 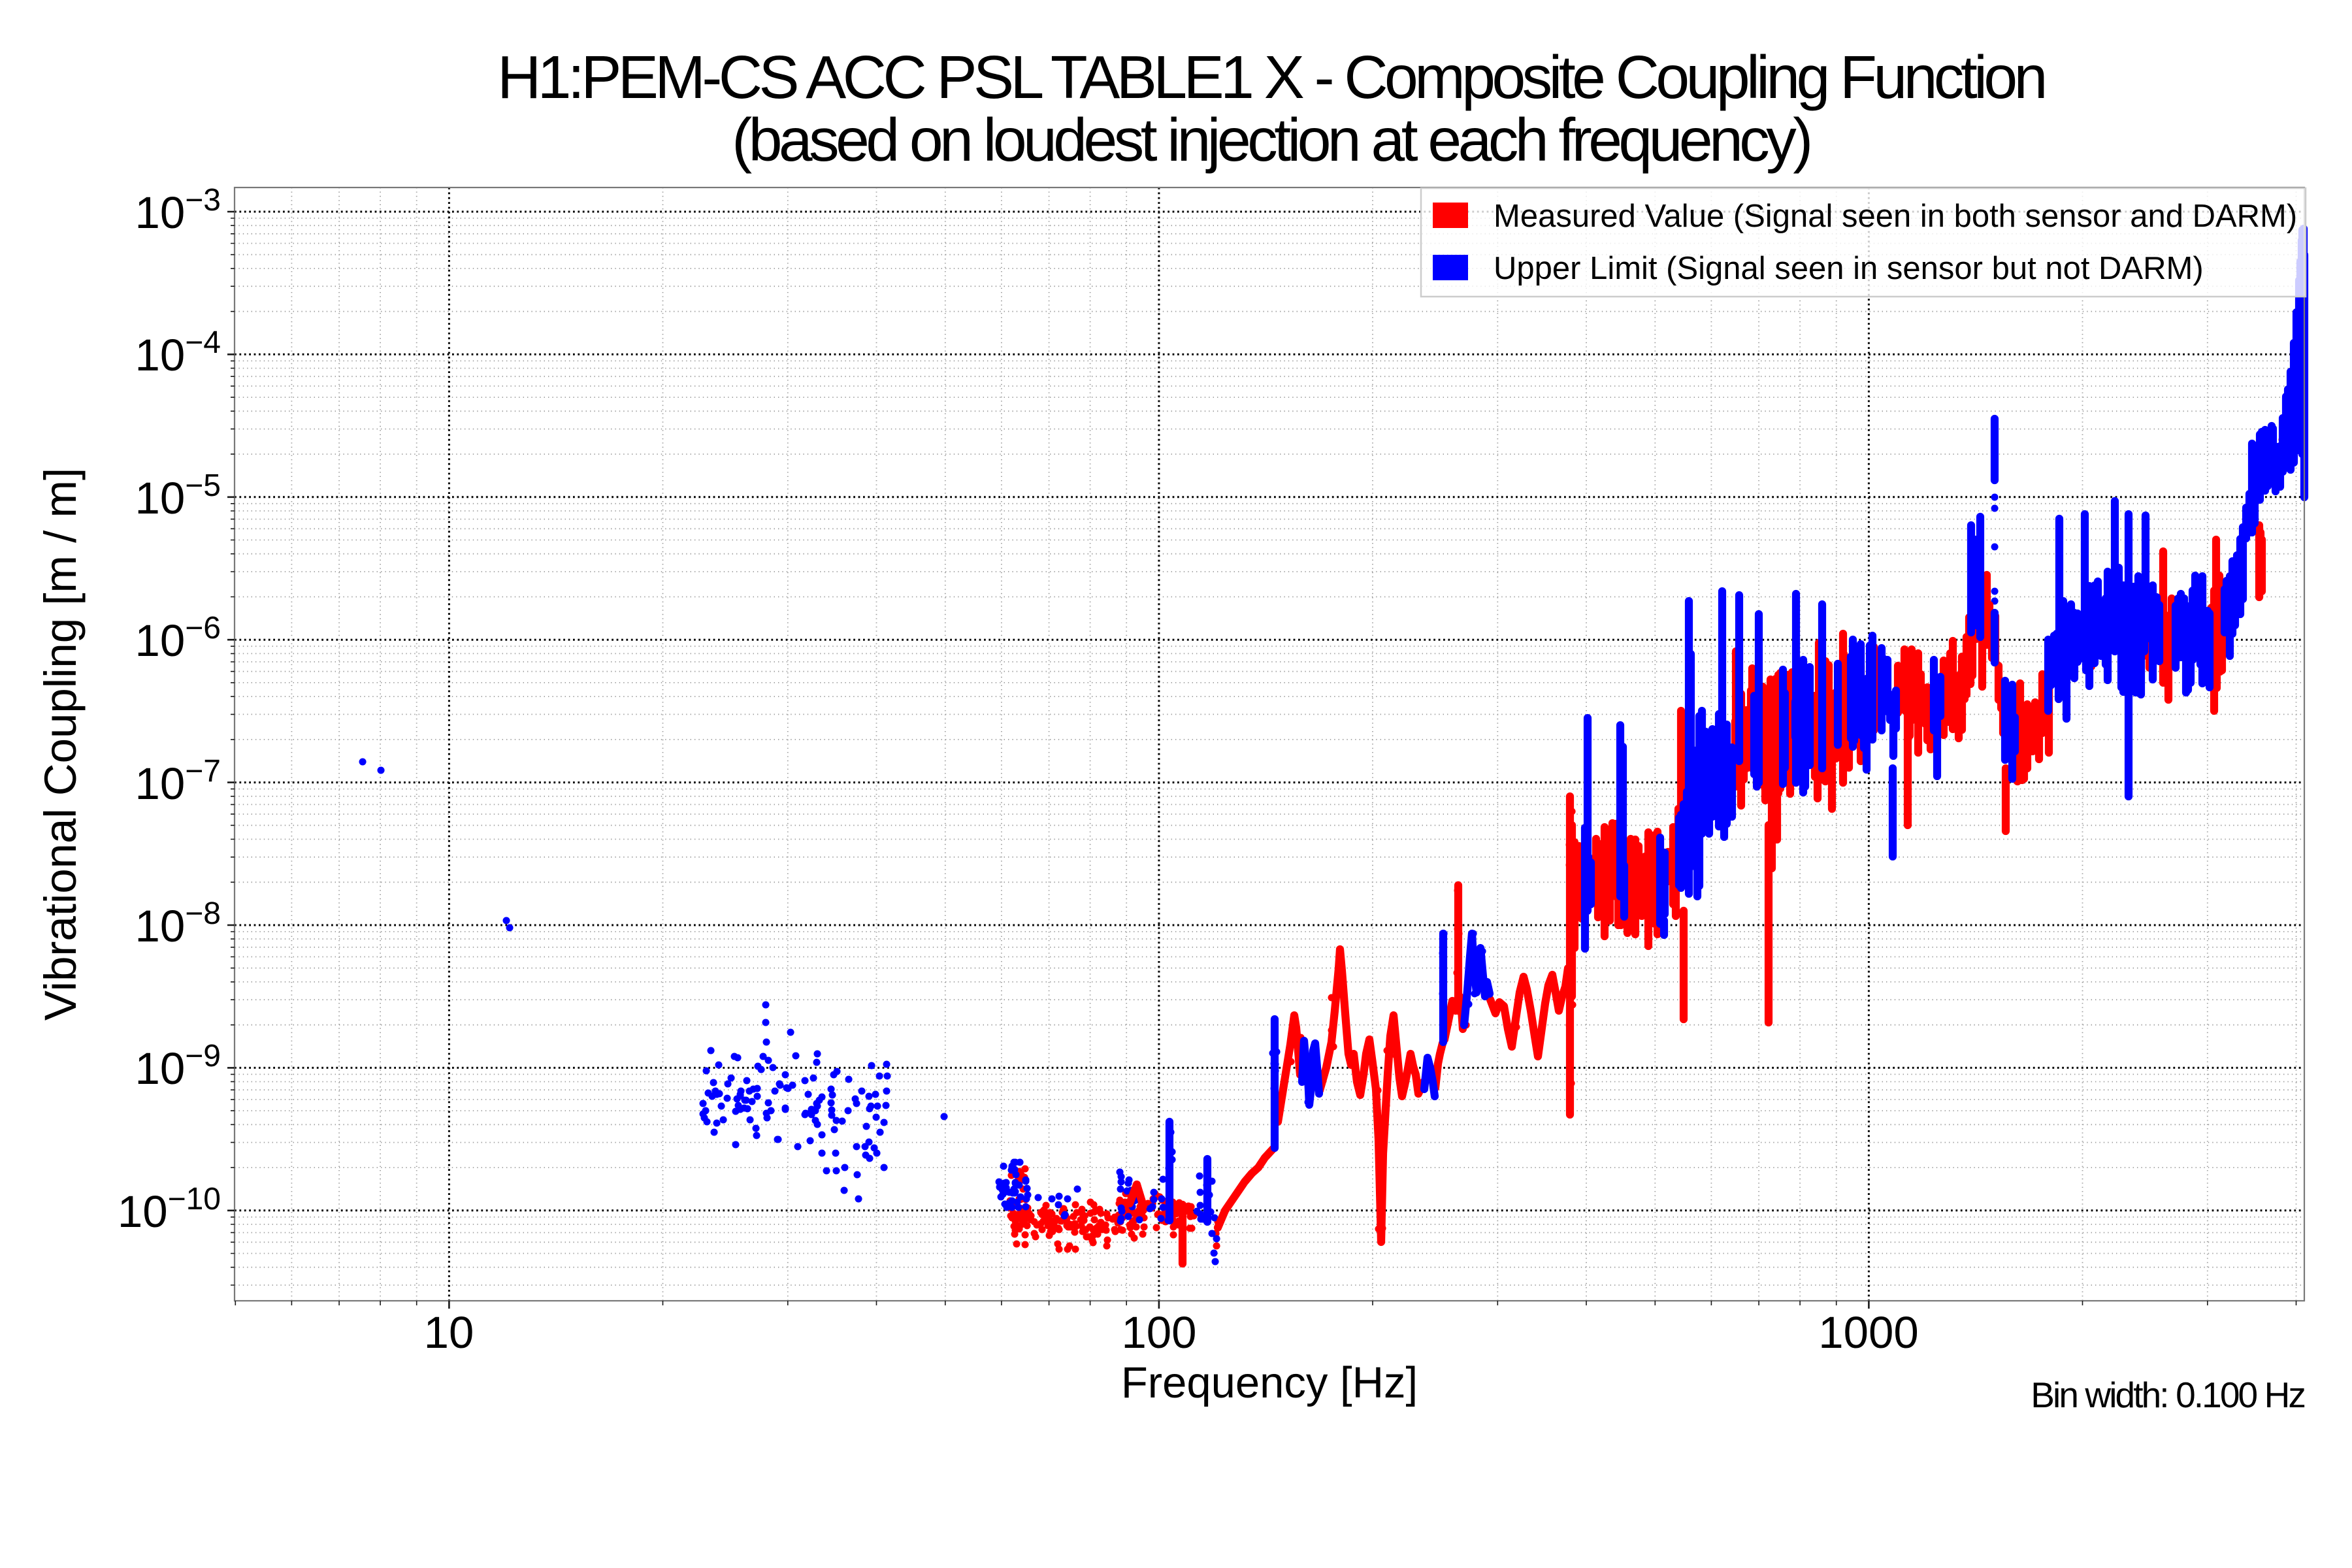 What do you see at coordinates (178, 210) in the screenshot?
I see `svg-text: 10⁻³` at bounding box center [178, 210].